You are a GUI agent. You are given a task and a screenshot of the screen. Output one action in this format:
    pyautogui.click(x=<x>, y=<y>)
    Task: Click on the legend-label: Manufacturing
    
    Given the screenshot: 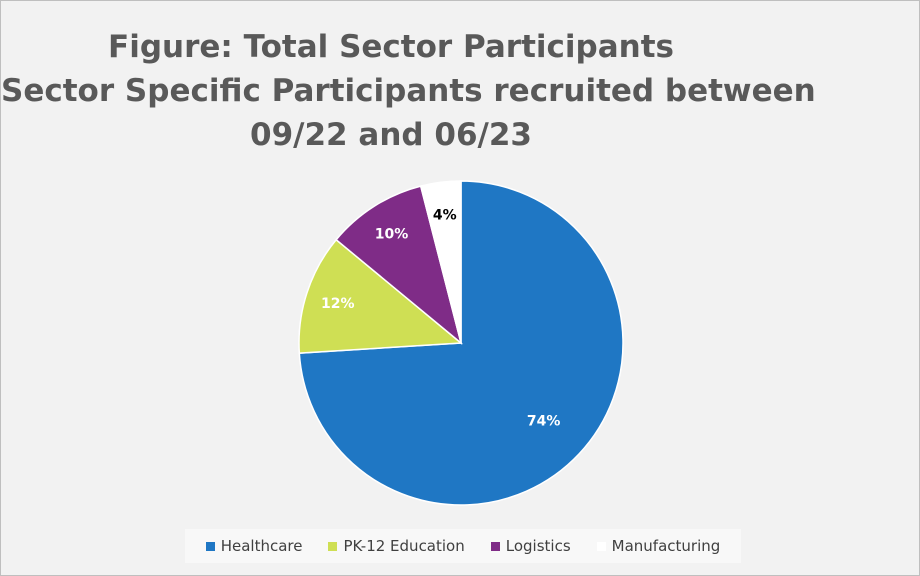 What is the action you would take?
    pyautogui.click(x=666, y=546)
    